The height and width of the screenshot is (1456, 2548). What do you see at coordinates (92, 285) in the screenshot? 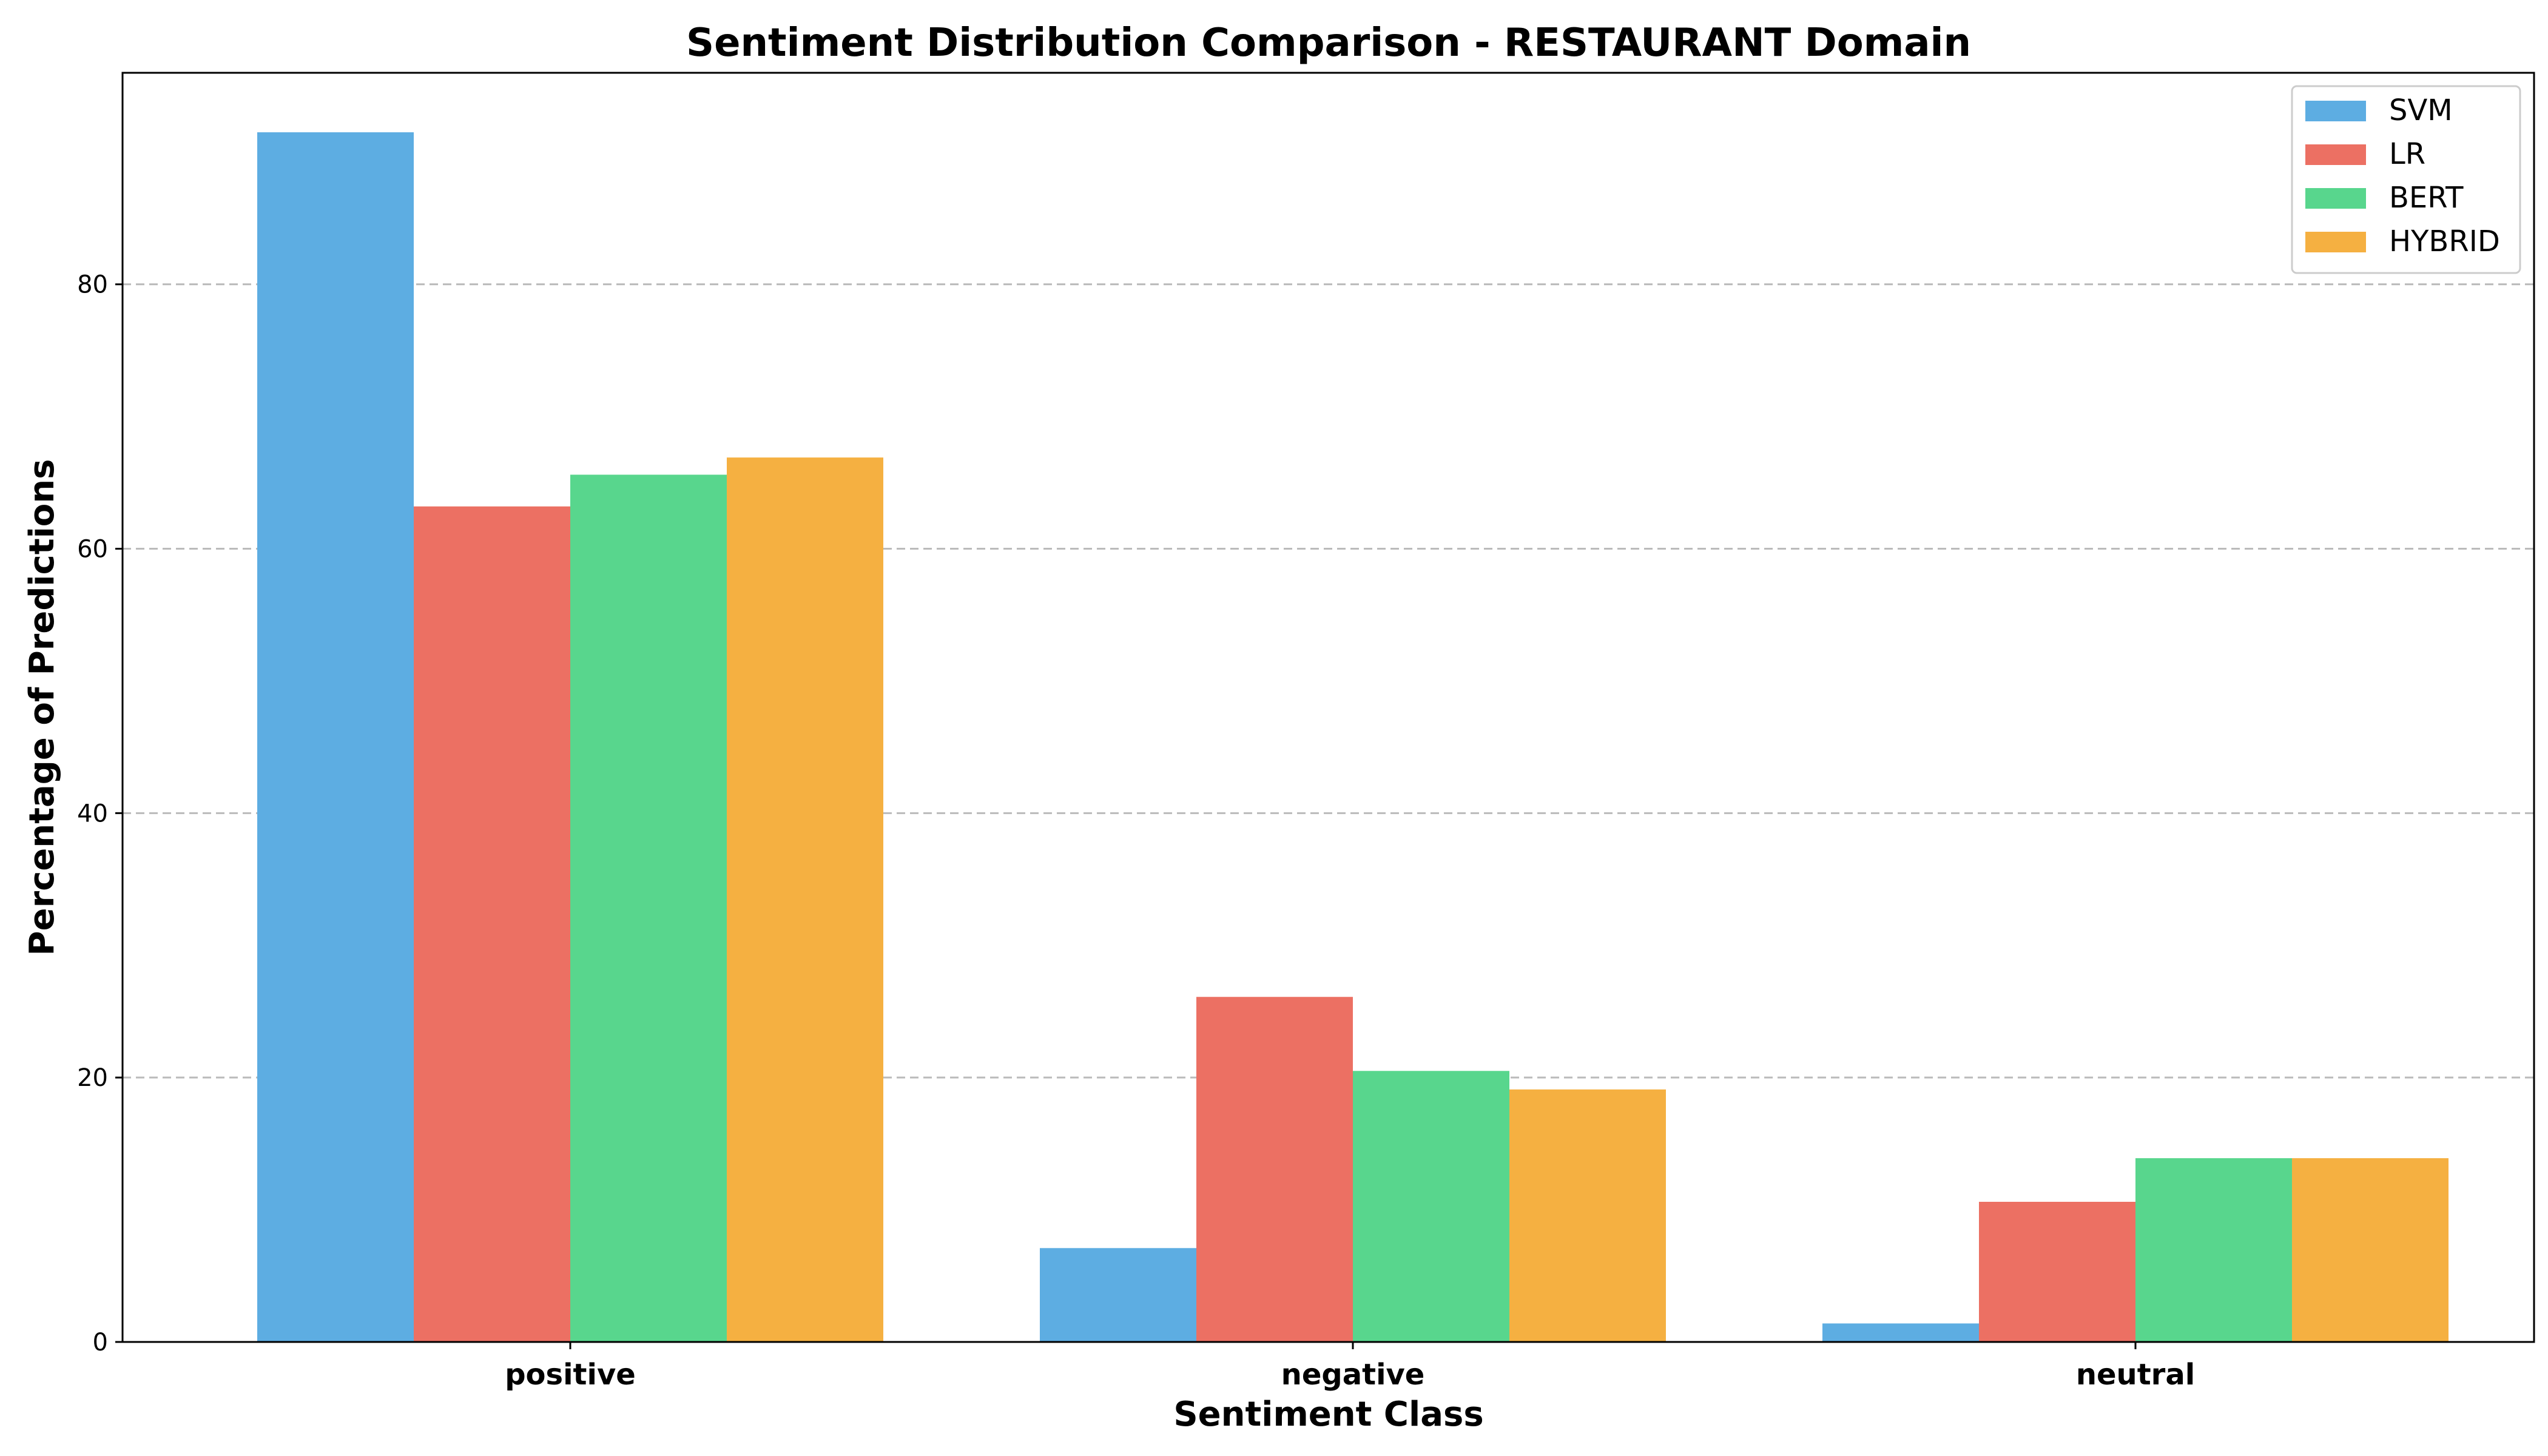
I see `y-tick-label: 80` at bounding box center [92, 285].